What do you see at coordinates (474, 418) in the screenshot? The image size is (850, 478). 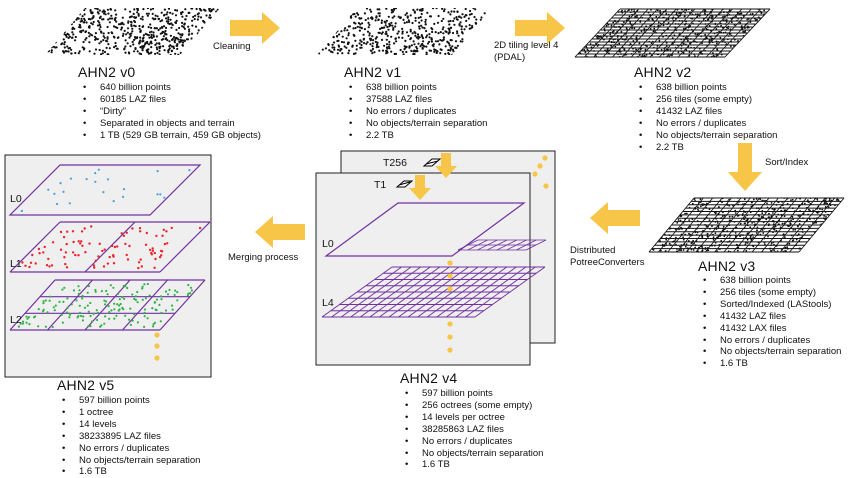 I see `stage-detail: 14 levels per octree` at bounding box center [474, 418].